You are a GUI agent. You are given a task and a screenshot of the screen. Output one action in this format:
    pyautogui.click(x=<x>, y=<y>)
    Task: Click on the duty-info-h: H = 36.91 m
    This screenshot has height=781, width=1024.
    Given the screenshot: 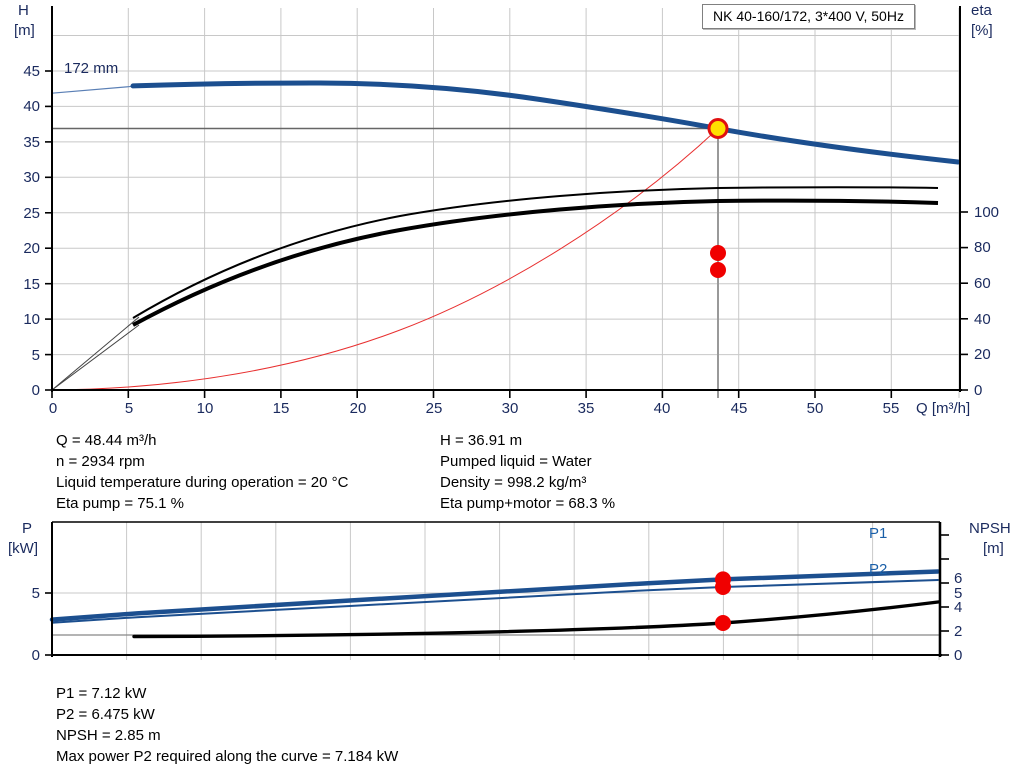 What is the action you would take?
    pyautogui.click(x=481, y=440)
    